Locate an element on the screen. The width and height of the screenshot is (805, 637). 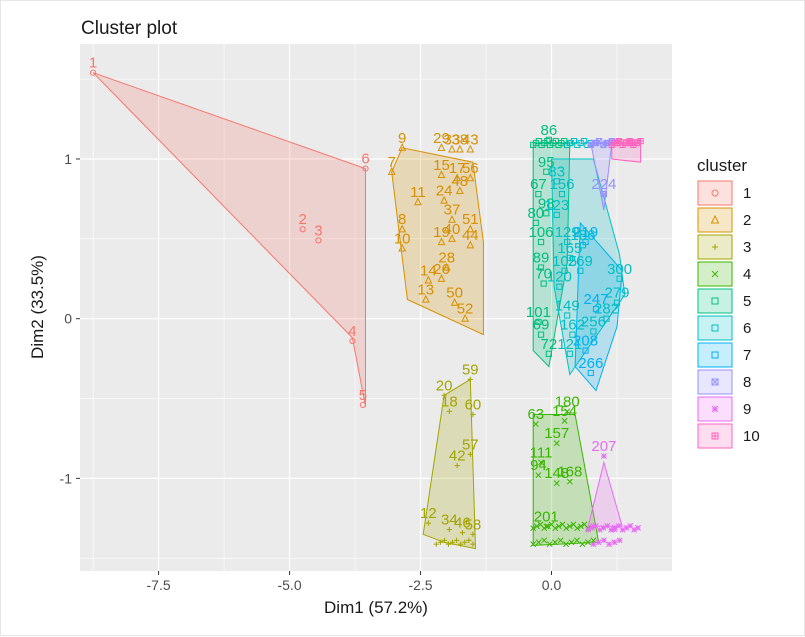
legend-label-10: 10 is located at coordinates (751, 436).